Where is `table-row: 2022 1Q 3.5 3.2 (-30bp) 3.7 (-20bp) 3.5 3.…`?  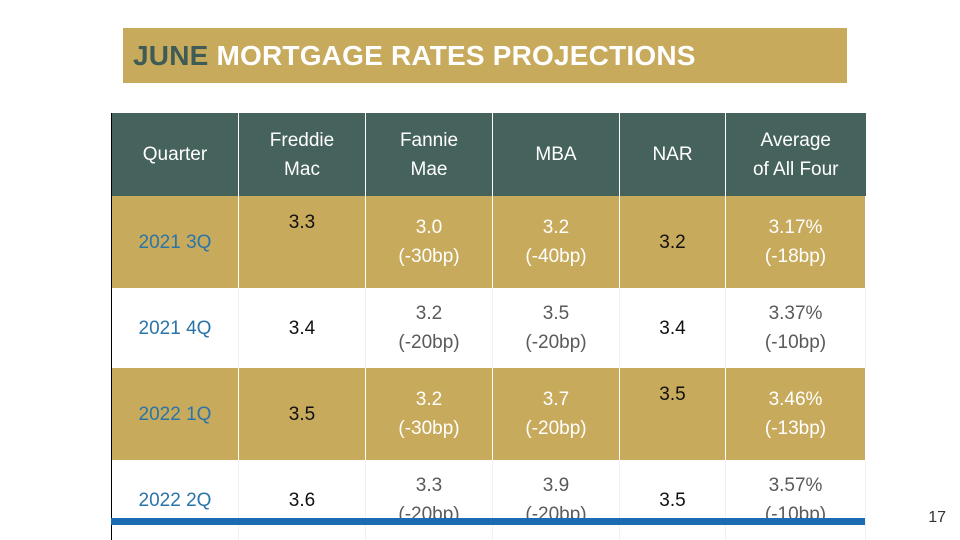
table-row: 2022 1Q 3.5 3.2 (-30bp) 3.7 (-20bp) 3.5 3.… is located at coordinates (488, 414).